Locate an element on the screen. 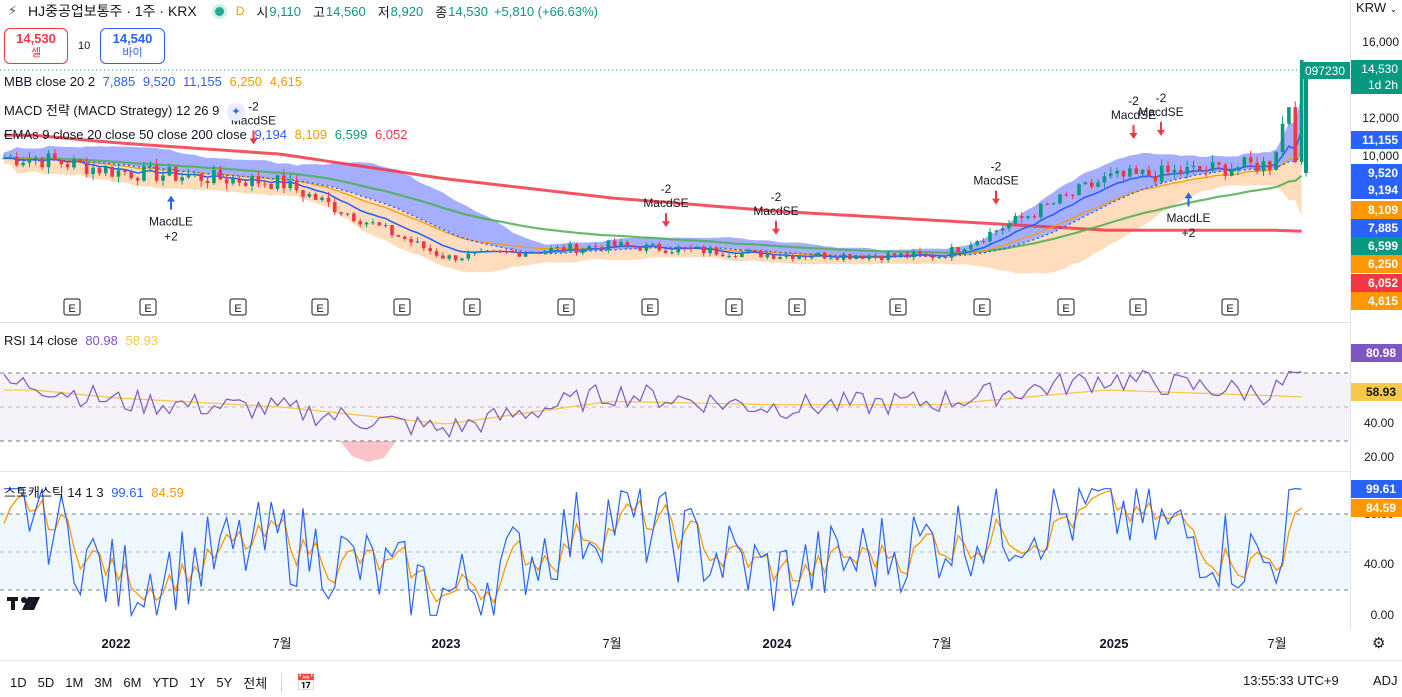 The image size is (1402, 697). sell-button: 14,530 셀 is located at coordinates (36, 46).